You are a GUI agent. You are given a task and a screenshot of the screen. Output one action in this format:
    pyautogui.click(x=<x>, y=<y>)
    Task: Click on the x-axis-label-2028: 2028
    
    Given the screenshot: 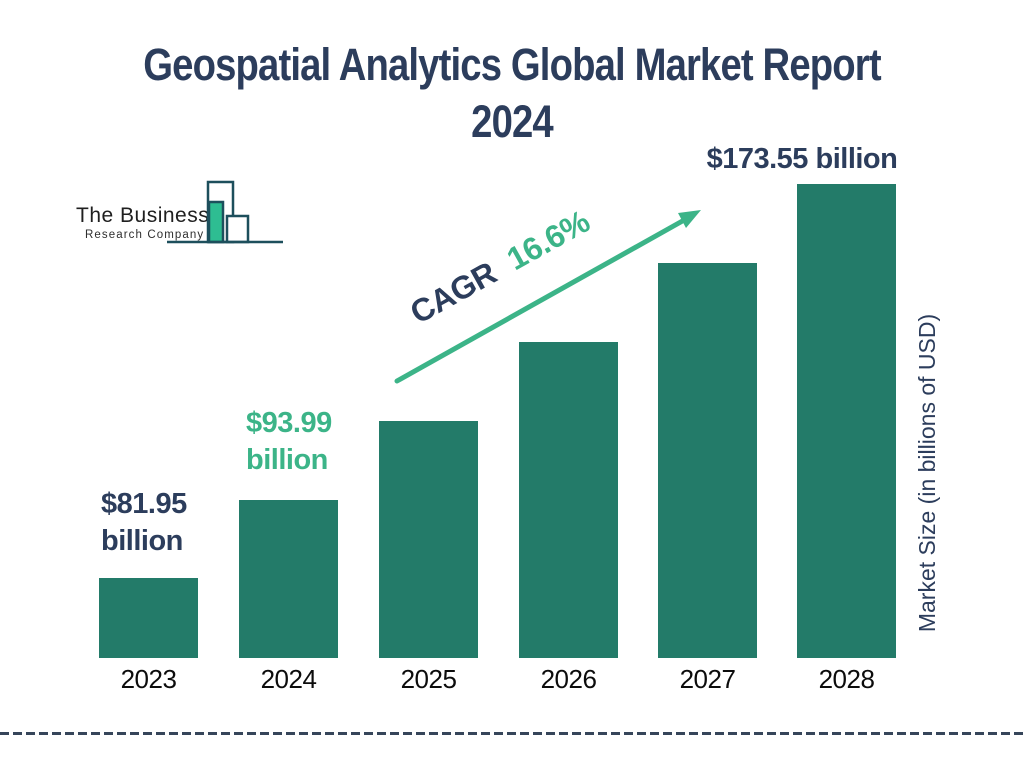 What is the action you would take?
    pyautogui.click(x=846, y=679)
    